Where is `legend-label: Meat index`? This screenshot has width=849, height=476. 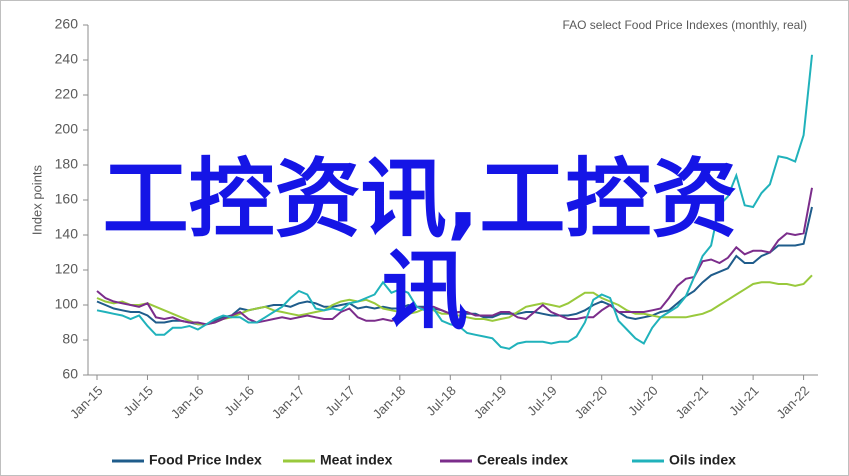
legend-label: Meat index is located at coordinates (356, 460).